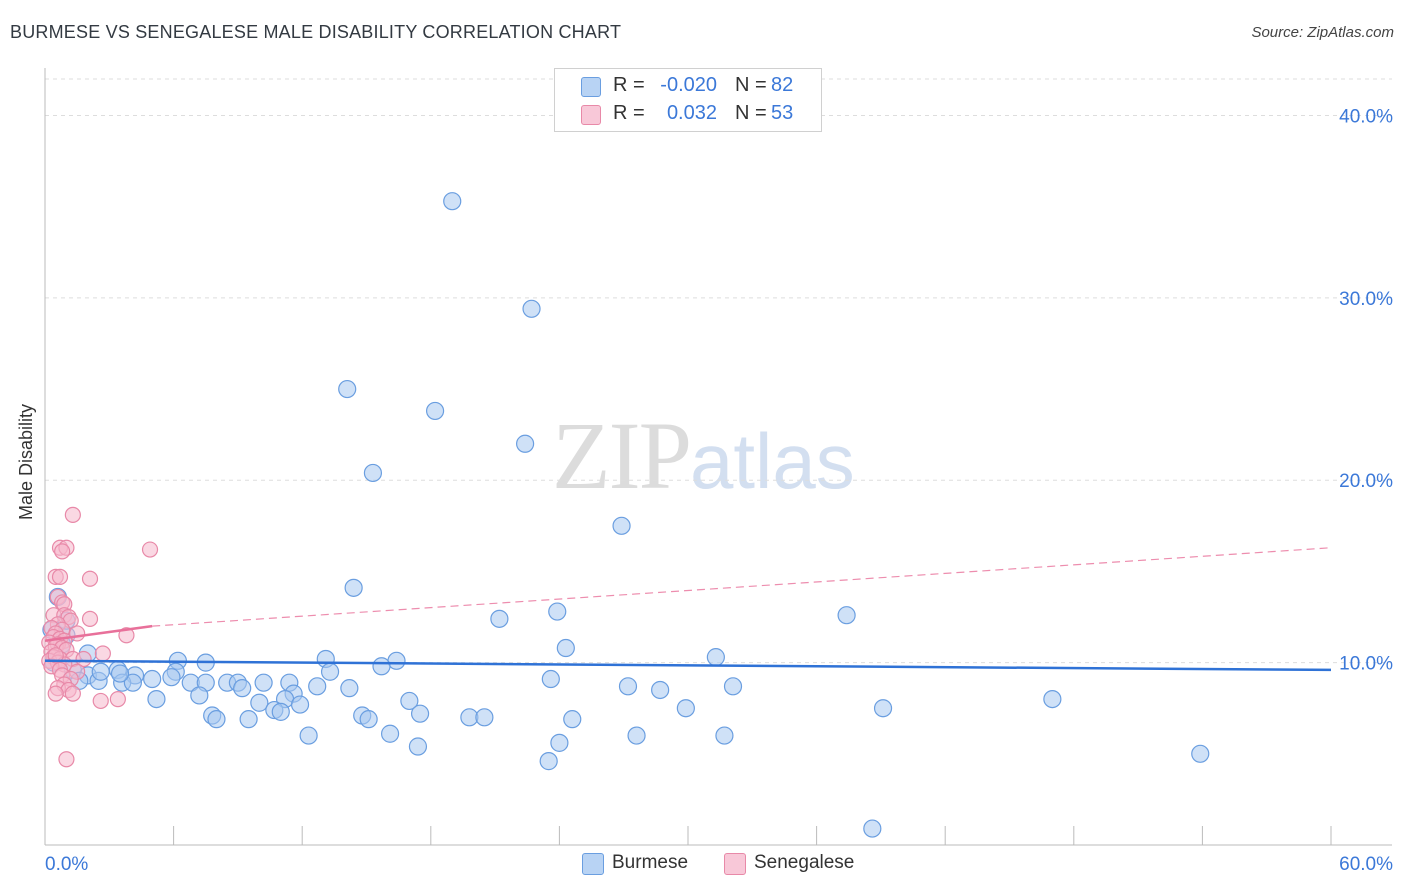 This screenshot has height=892, width=1406. I want to click on legend-row-senegalese: R = 0.032 N = 53, so click(688, 114).